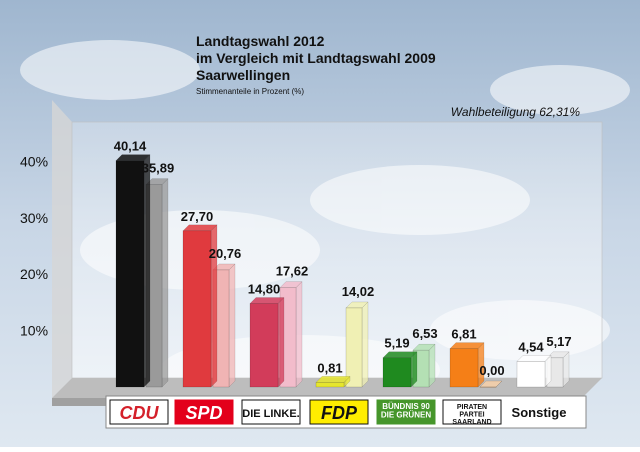 This screenshot has width=640, height=452. I want to click on data-label-2009: 5,17, so click(558, 341).